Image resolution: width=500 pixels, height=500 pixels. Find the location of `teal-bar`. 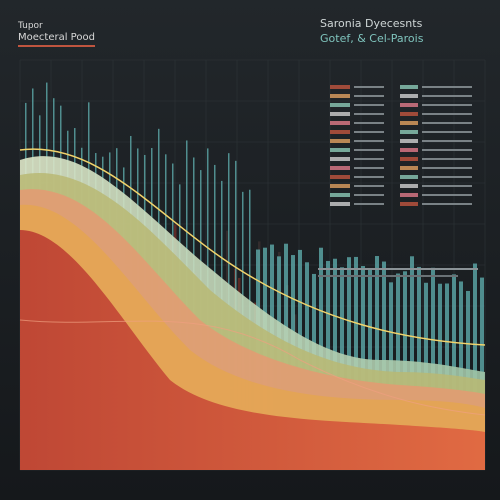

teal-bar is located at coordinates (475, 366).